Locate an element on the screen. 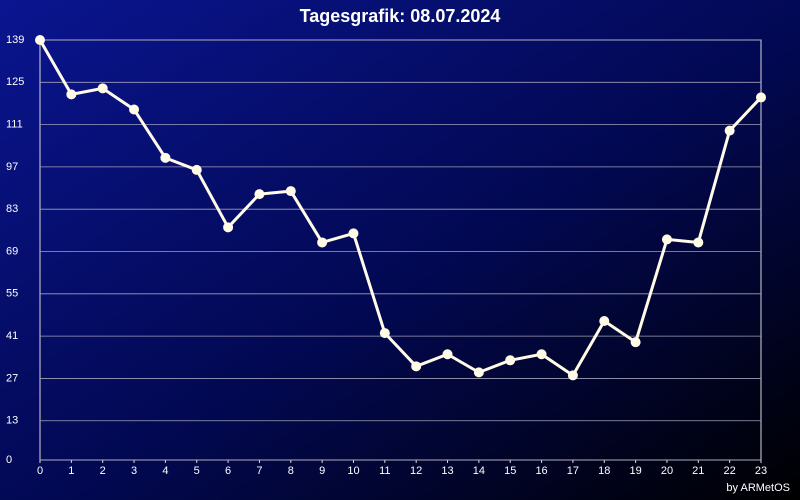 The image size is (800, 500). x-tick-label: 15 is located at coordinates (510, 471).